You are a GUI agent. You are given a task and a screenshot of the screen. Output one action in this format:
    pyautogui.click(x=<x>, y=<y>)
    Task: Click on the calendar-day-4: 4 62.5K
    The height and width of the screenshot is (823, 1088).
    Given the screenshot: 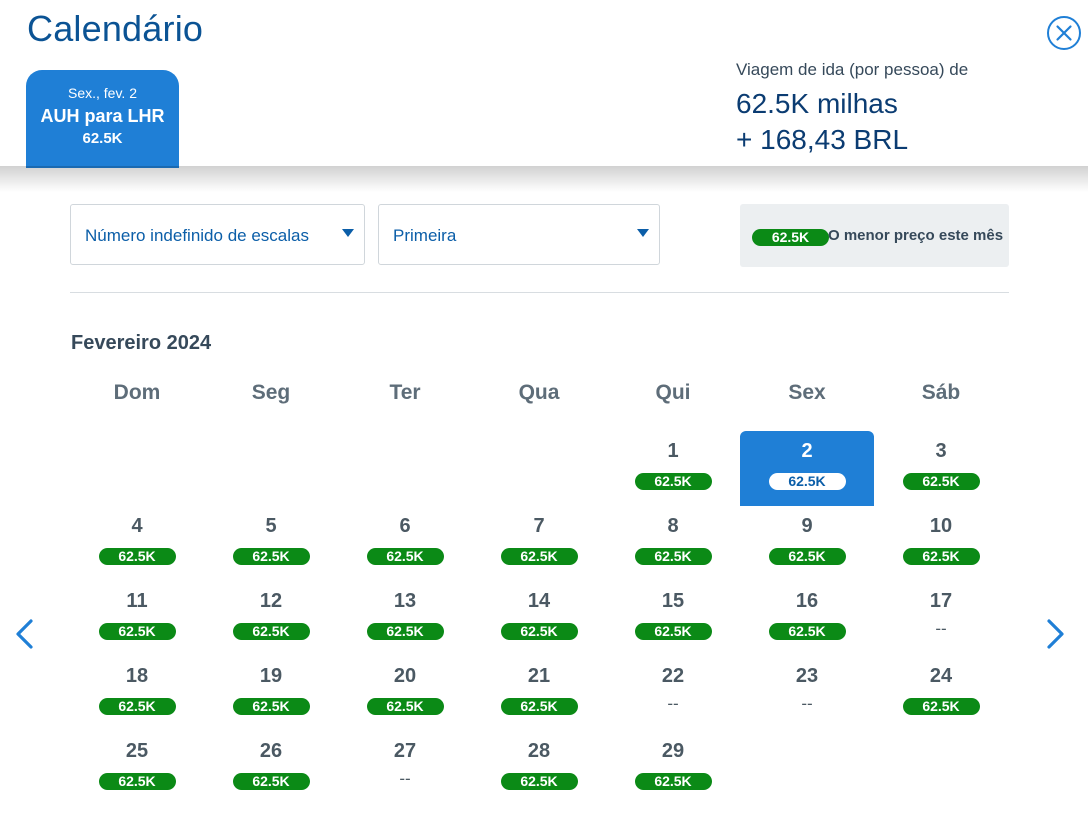 What is the action you would take?
    pyautogui.click(x=137, y=543)
    